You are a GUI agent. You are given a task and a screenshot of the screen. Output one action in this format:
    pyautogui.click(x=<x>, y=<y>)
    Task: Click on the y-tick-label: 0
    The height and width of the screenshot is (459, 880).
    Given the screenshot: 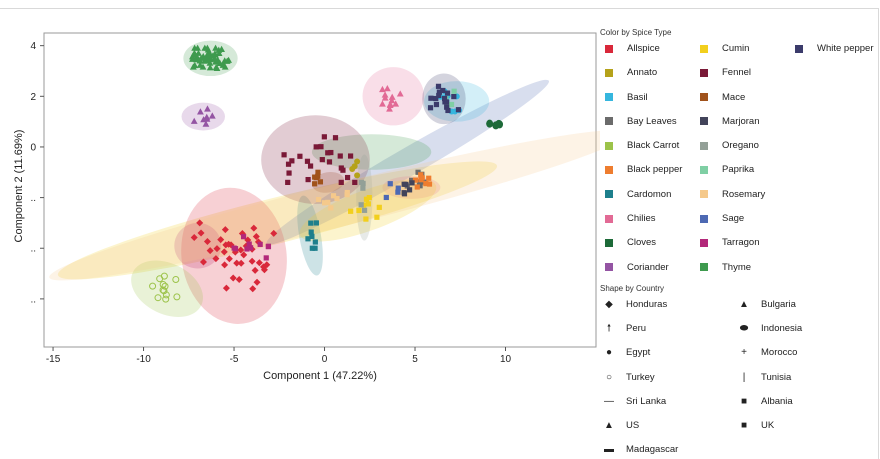 What is the action you would take?
    pyautogui.click(x=33, y=147)
    